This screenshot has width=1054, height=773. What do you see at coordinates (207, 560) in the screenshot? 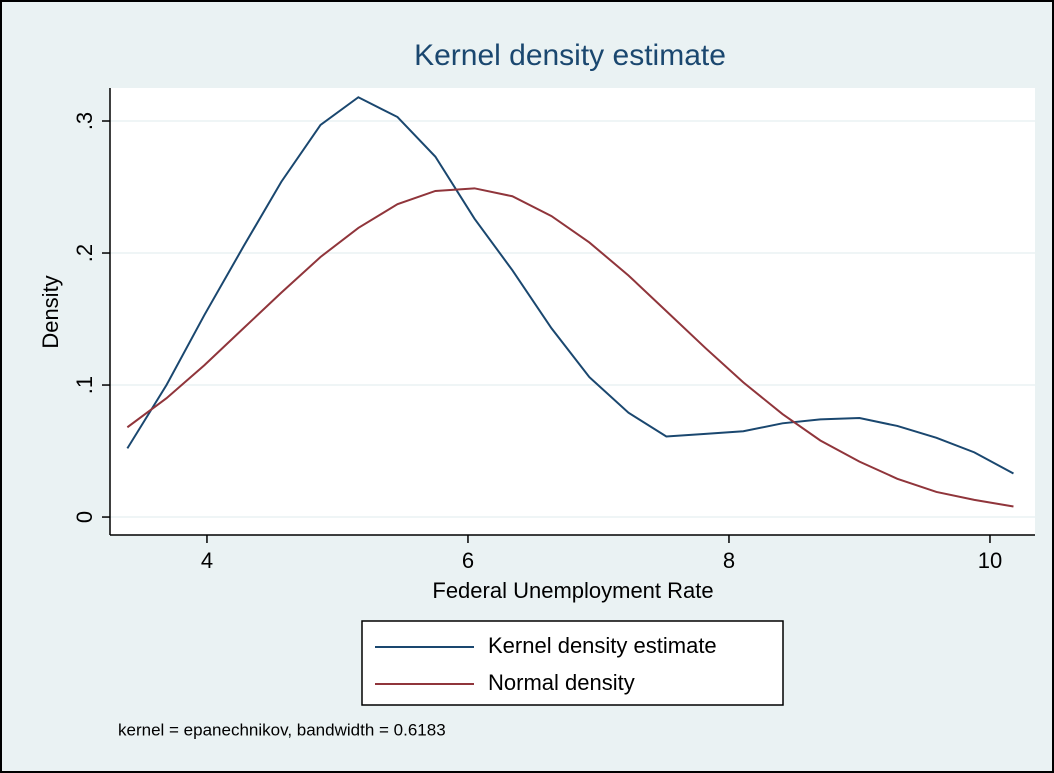
I see `x-tick-label: 4` at bounding box center [207, 560].